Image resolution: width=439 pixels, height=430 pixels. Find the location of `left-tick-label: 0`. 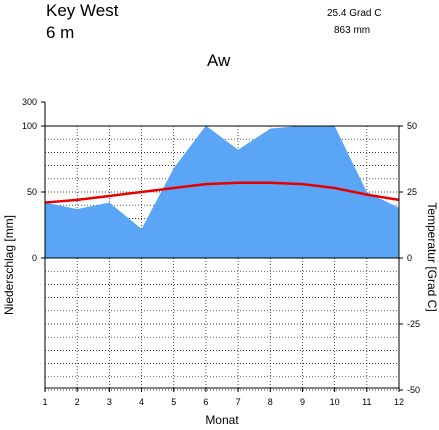

left-tick-label: 0 is located at coordinates (34, 258).